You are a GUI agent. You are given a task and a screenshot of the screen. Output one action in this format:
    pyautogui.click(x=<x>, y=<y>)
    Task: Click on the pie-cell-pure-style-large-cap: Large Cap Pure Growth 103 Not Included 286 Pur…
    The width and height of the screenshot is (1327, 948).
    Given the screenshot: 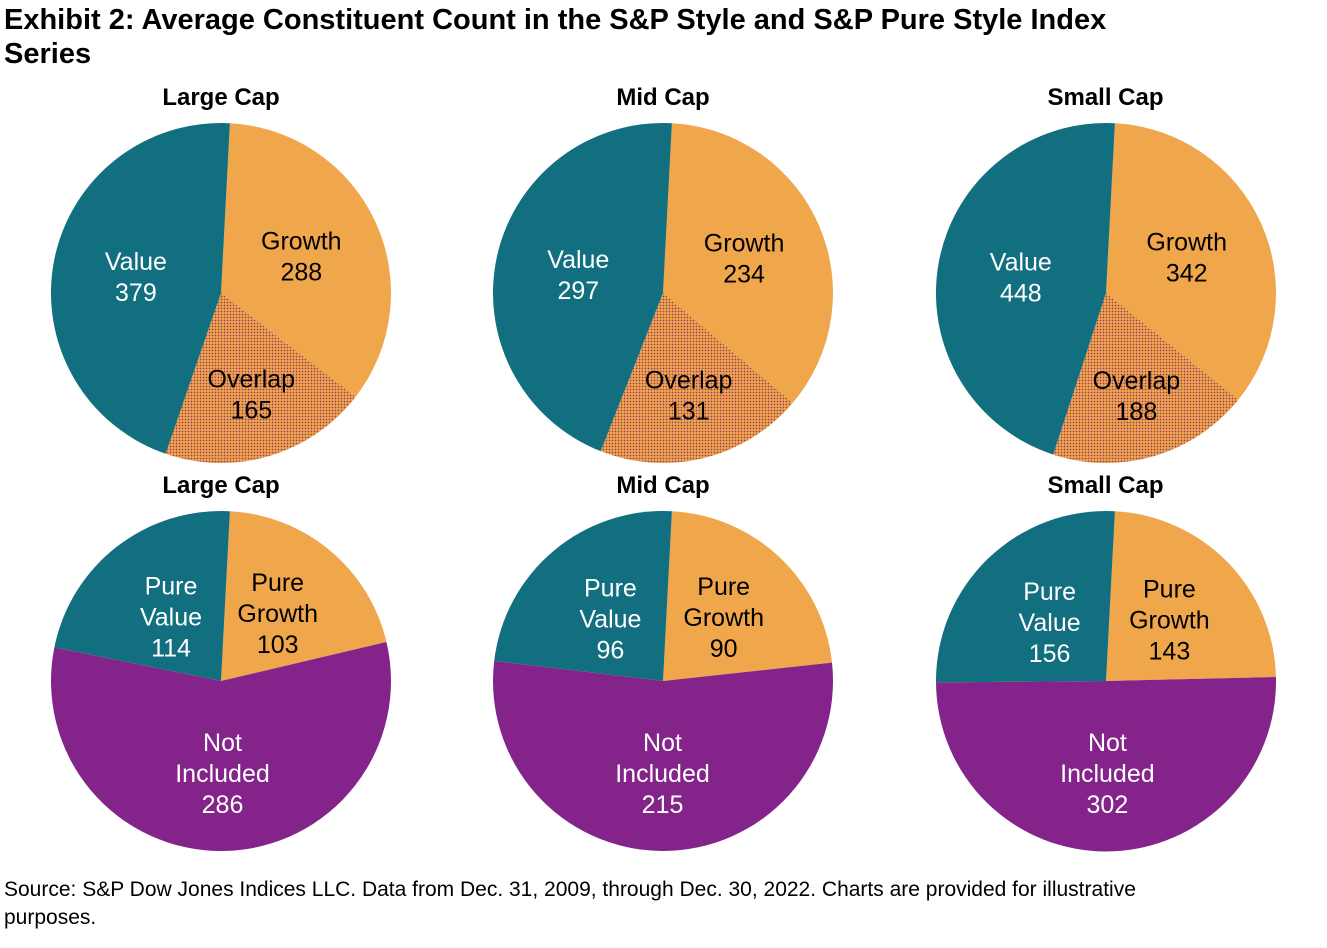 What is the action you would take?
    pyautogui.click(x=221, y=659)
    